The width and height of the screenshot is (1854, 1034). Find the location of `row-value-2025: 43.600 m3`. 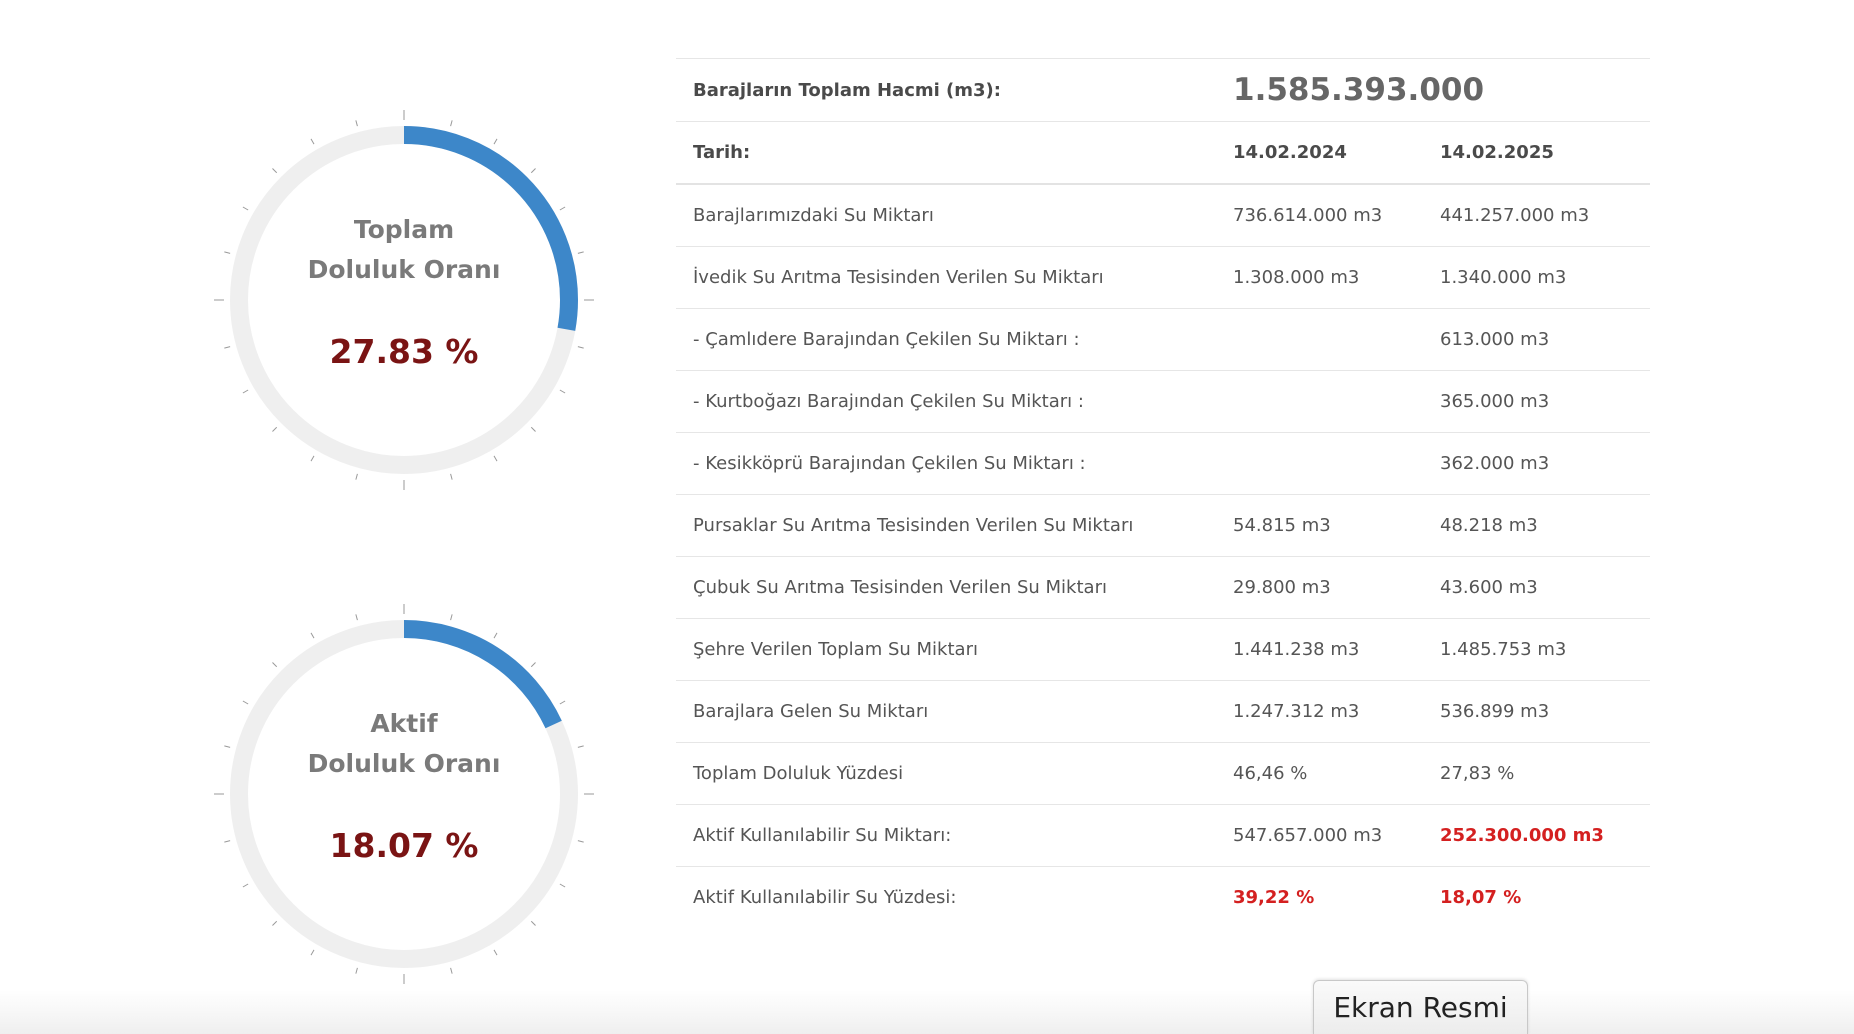

row-value-2025: 43.600 m3 is located at coordinates (1536, 587).